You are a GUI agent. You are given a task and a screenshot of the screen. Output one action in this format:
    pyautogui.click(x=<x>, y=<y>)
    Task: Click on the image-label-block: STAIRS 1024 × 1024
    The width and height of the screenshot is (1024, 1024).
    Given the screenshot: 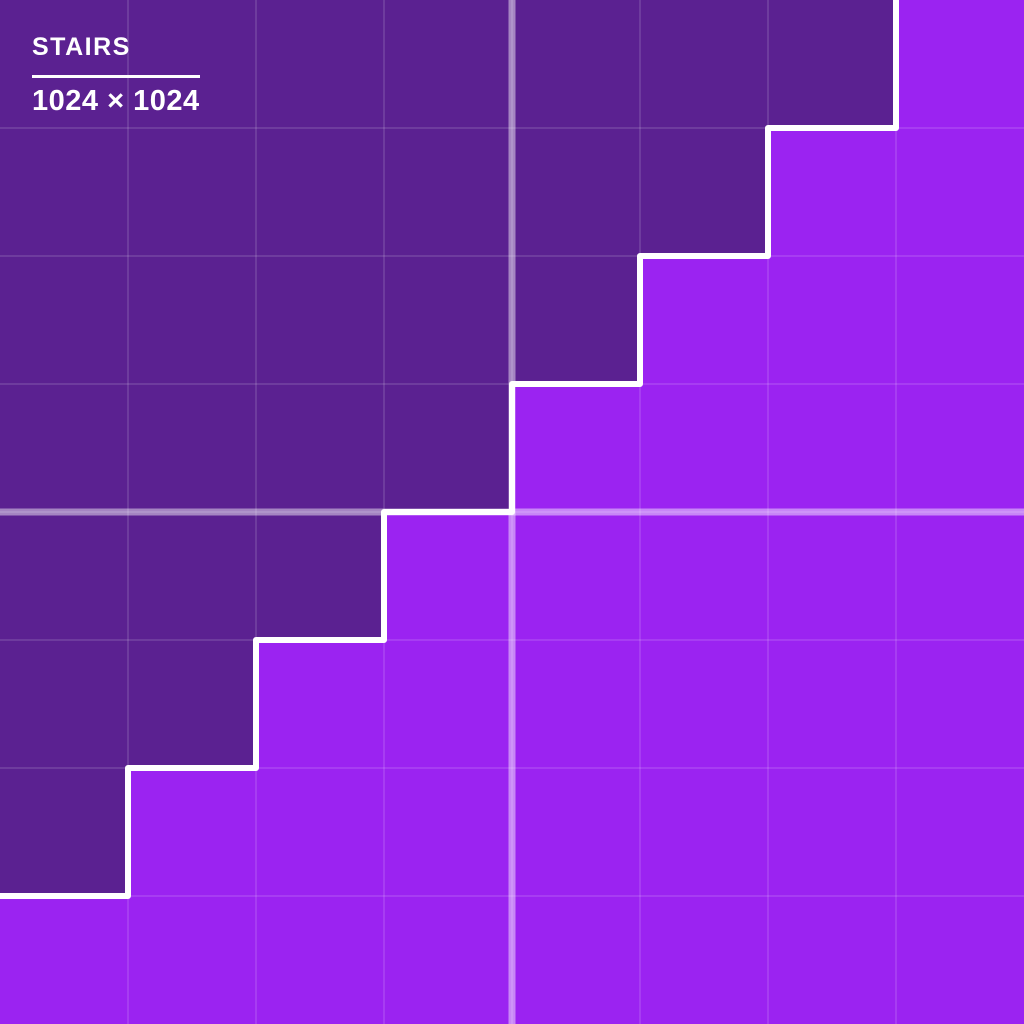 What is the action you would take?
    pyautogui.click(x=116, y=75)
    